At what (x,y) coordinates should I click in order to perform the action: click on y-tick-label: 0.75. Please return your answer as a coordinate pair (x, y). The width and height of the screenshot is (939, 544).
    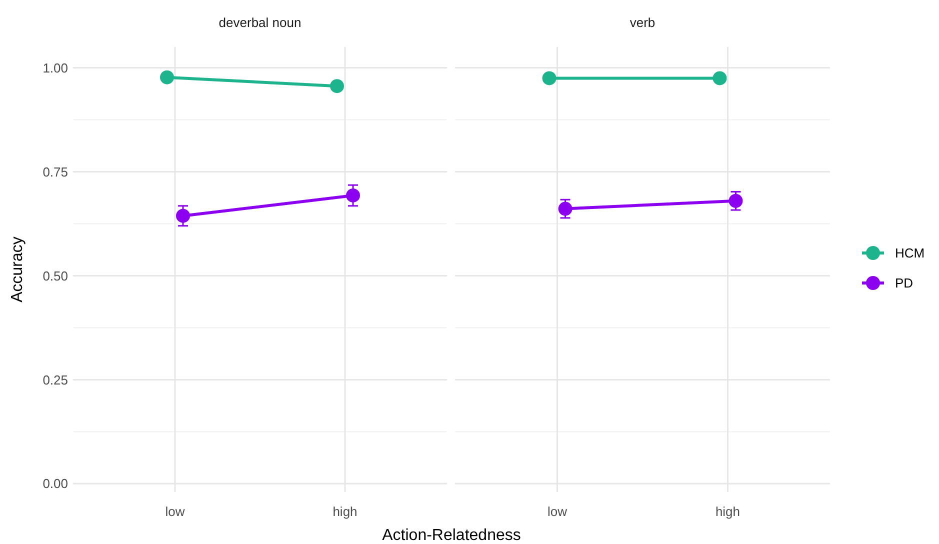
    Looking at the image, I should click on (55, 172).